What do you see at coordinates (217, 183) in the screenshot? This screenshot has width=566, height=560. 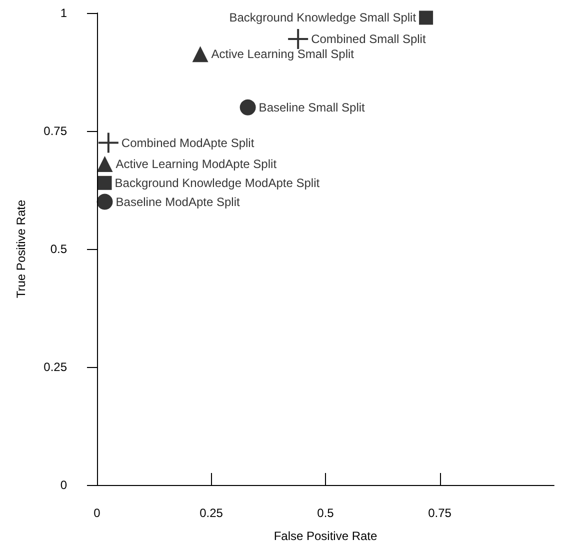 I see `series-label: Background Knowledge ModApte Split` at bounding box center [217, 183].